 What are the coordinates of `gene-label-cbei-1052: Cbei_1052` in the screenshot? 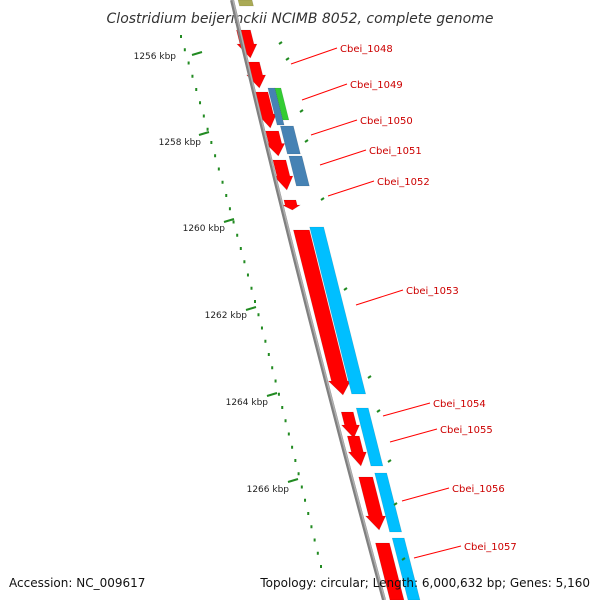 It's located at (403, 182).